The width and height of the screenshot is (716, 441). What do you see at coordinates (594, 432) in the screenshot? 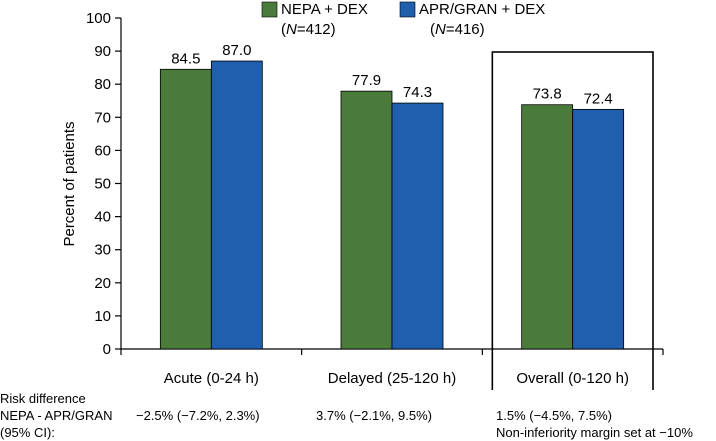
I see `footer-non-inferiority-note: Non-inferiority margin set at −10%` at bounding box center [594, 432].